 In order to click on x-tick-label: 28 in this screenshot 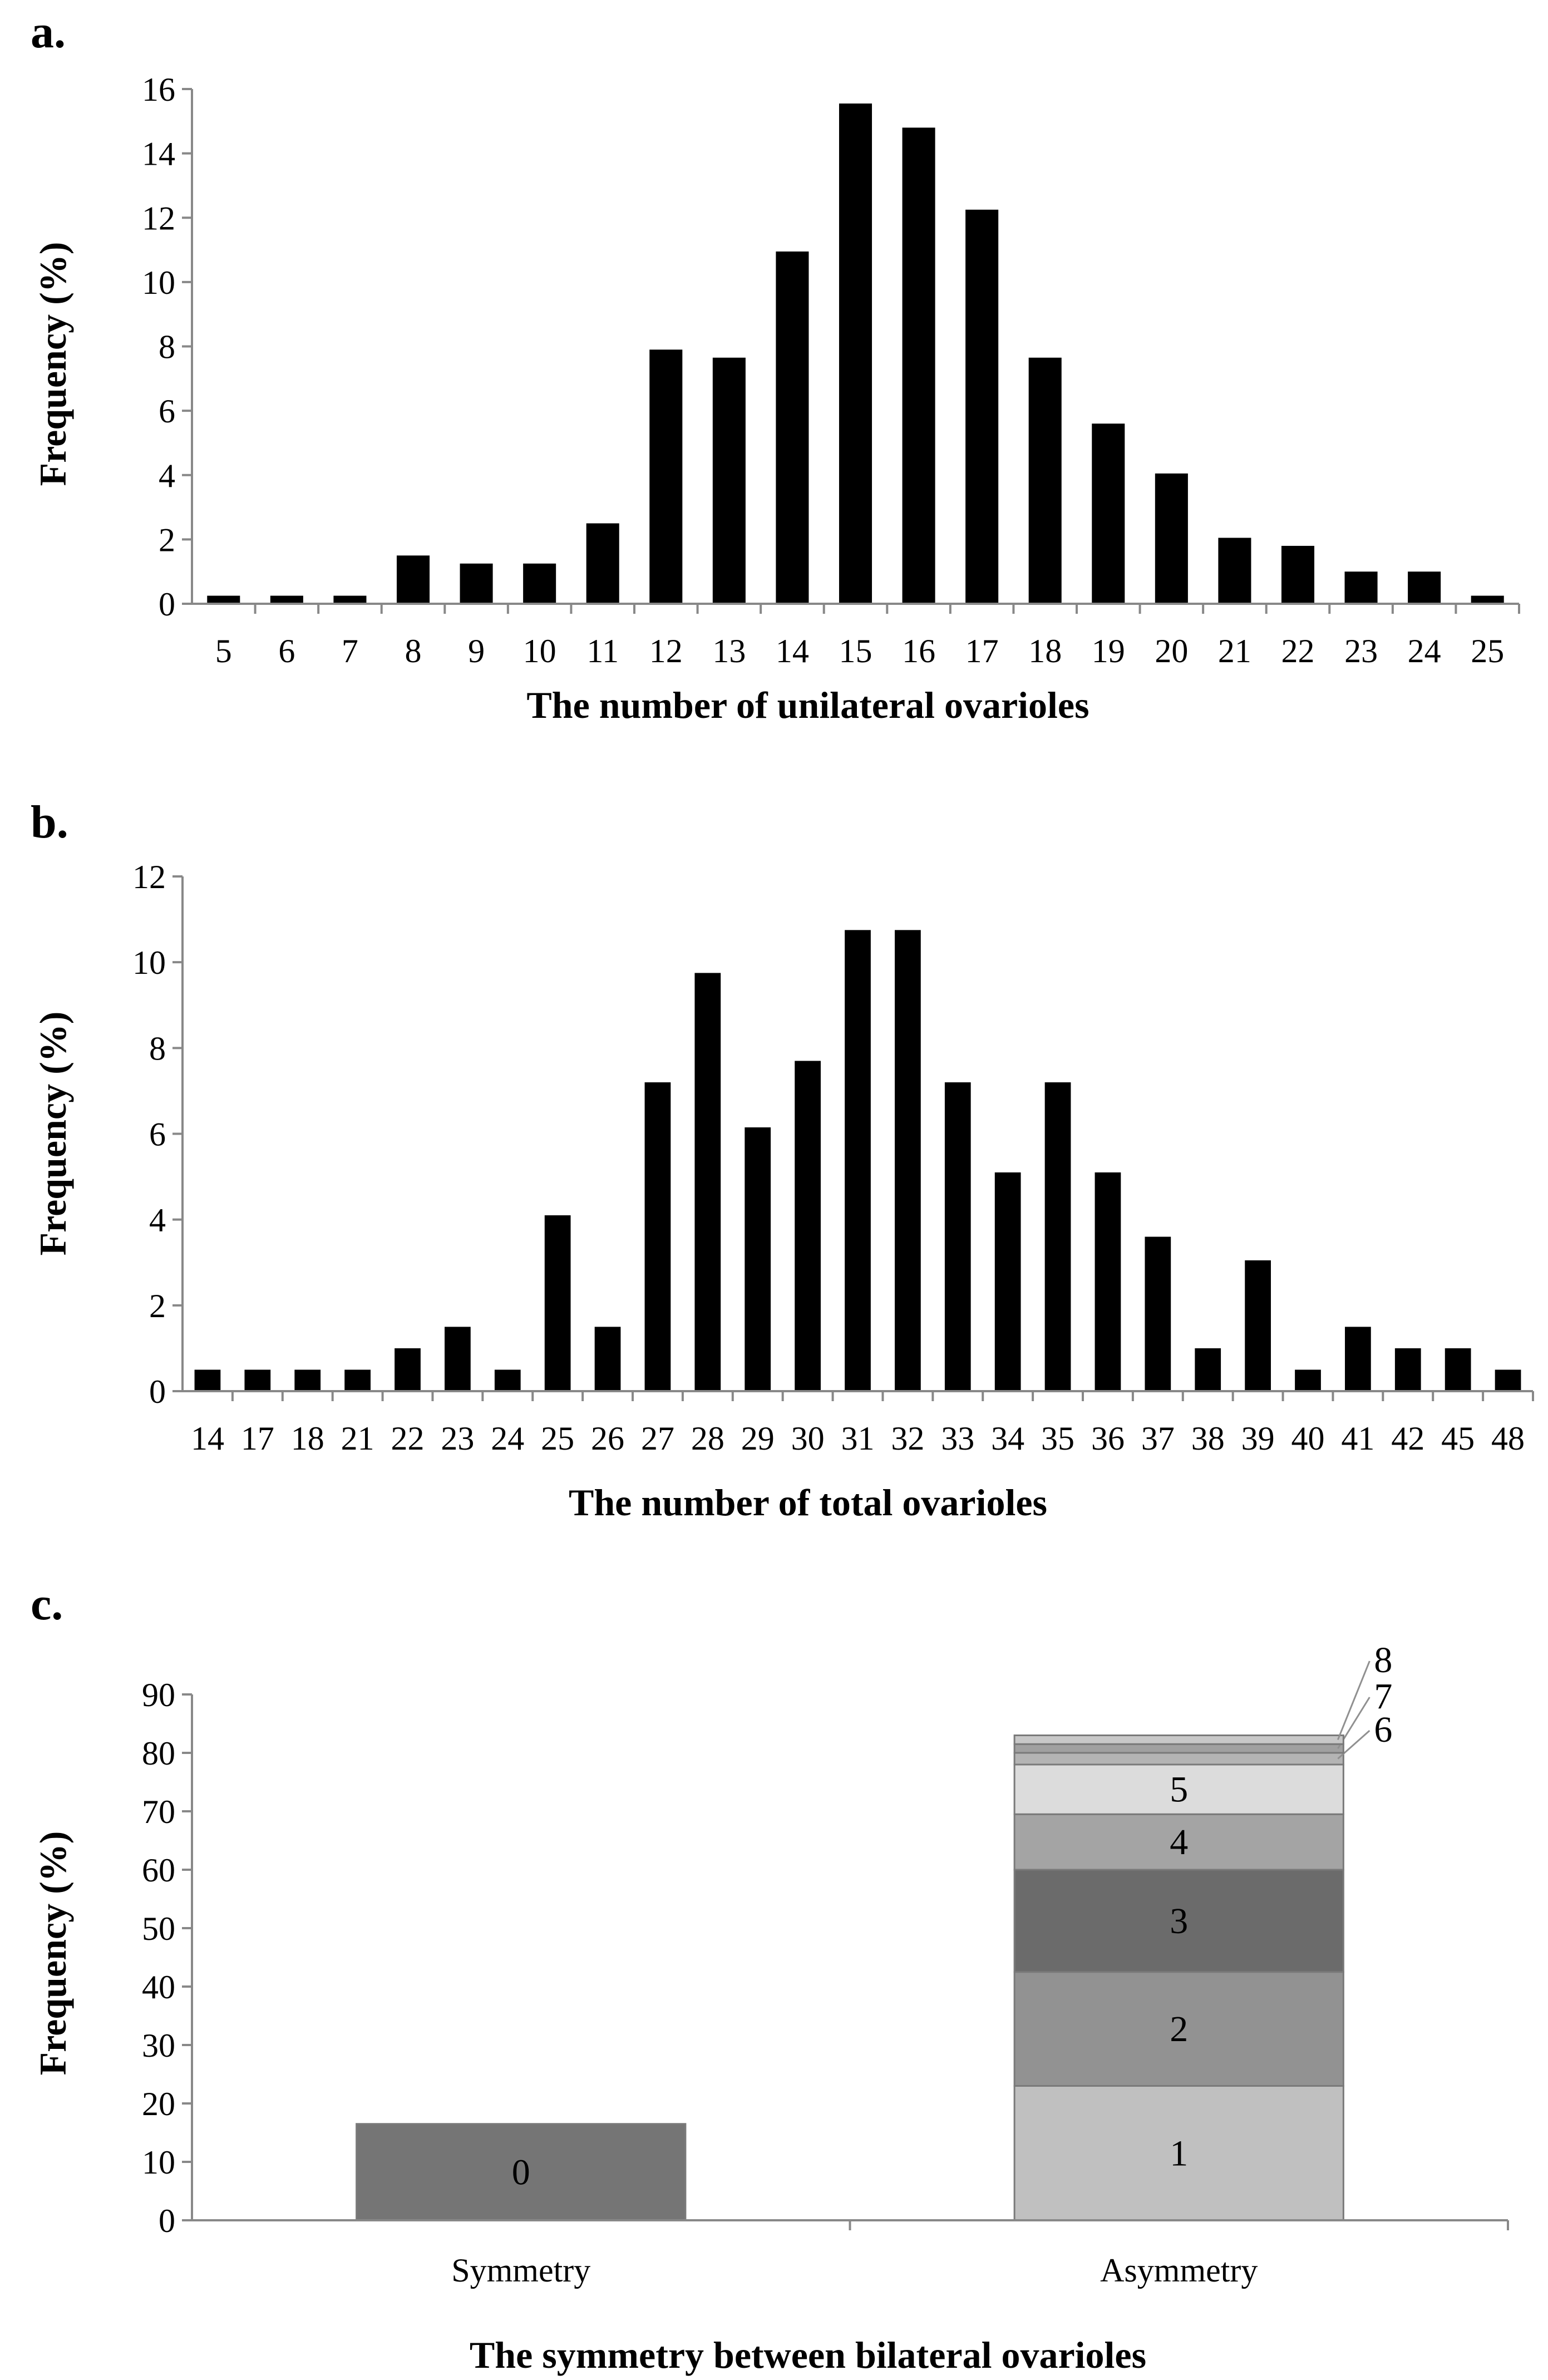, I will do `click(707, 1438)`.